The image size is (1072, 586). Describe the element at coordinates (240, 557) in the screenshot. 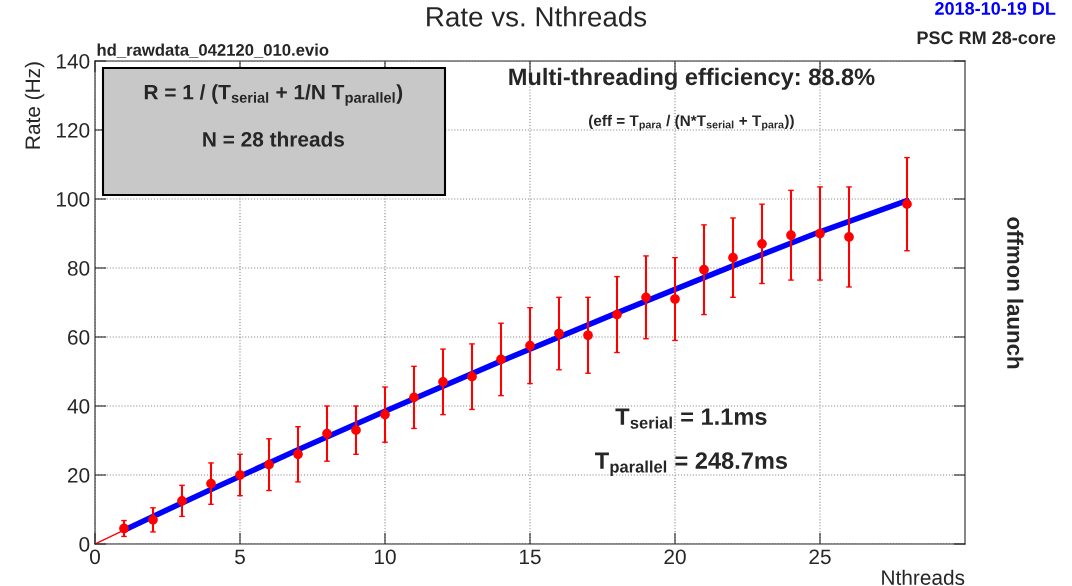

I see `x-tick-label: 5` at that location.